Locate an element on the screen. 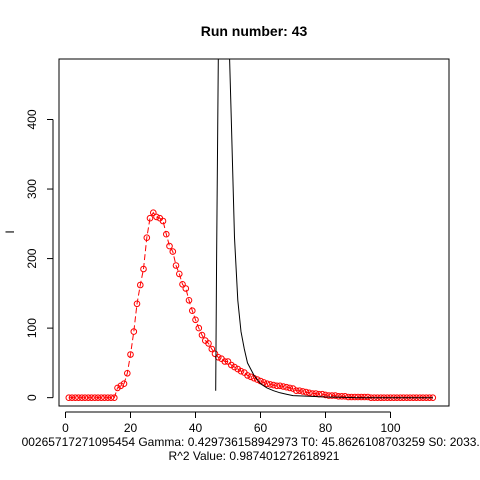 This screenshot has width=480, height=480. y-tick-label: 100 is located at coordinates (32, 328).